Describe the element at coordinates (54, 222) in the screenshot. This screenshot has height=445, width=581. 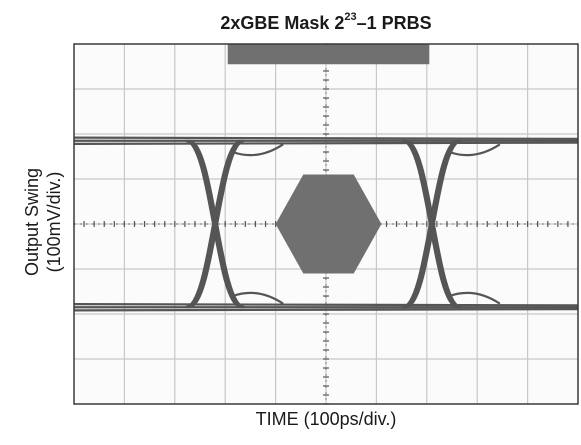
I see `y-axis-label-line2: (100mV/div.)` at that location.